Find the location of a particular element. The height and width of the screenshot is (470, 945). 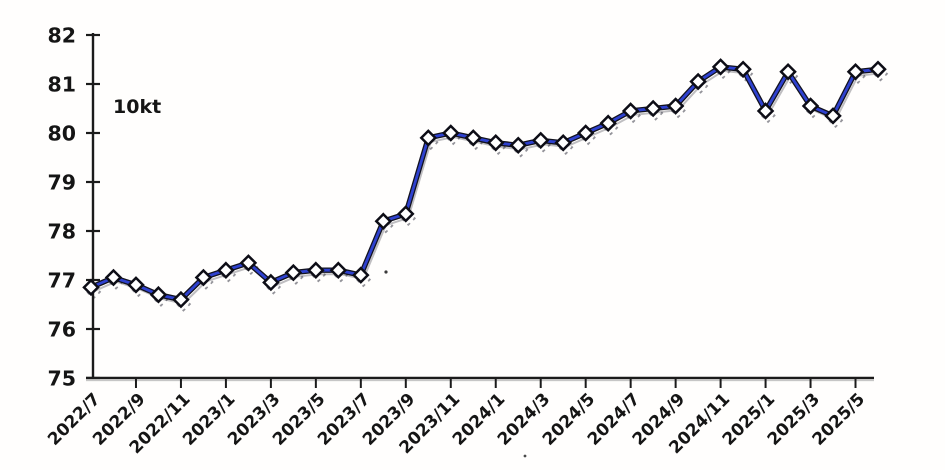

y-tick-label: 76 is located at coordinates (61, 330).